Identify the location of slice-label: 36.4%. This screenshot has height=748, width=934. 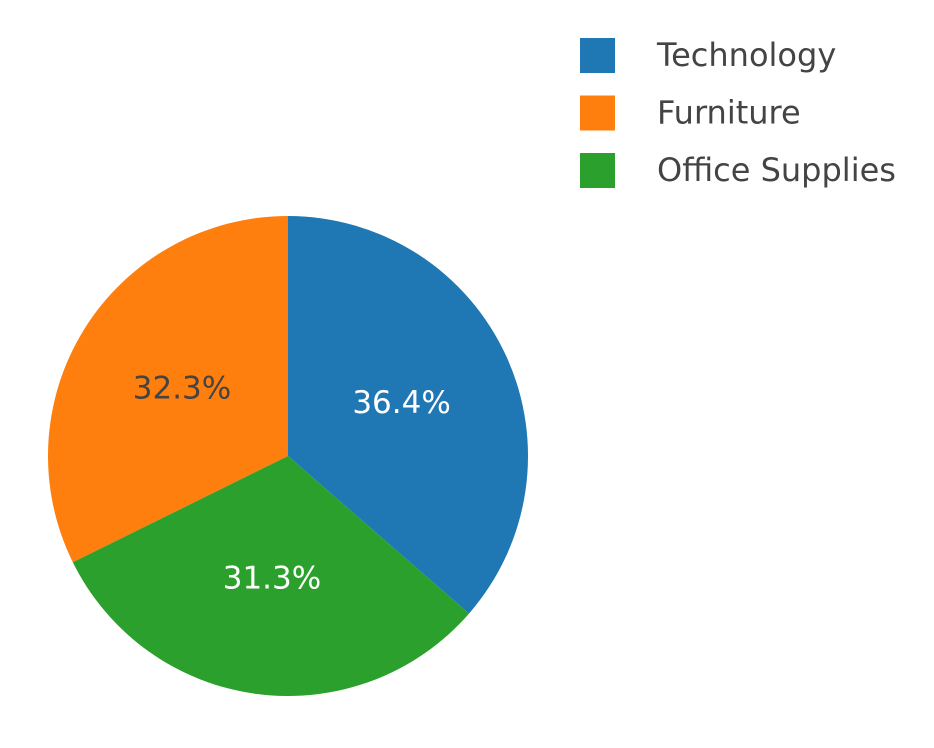
(401, 403).